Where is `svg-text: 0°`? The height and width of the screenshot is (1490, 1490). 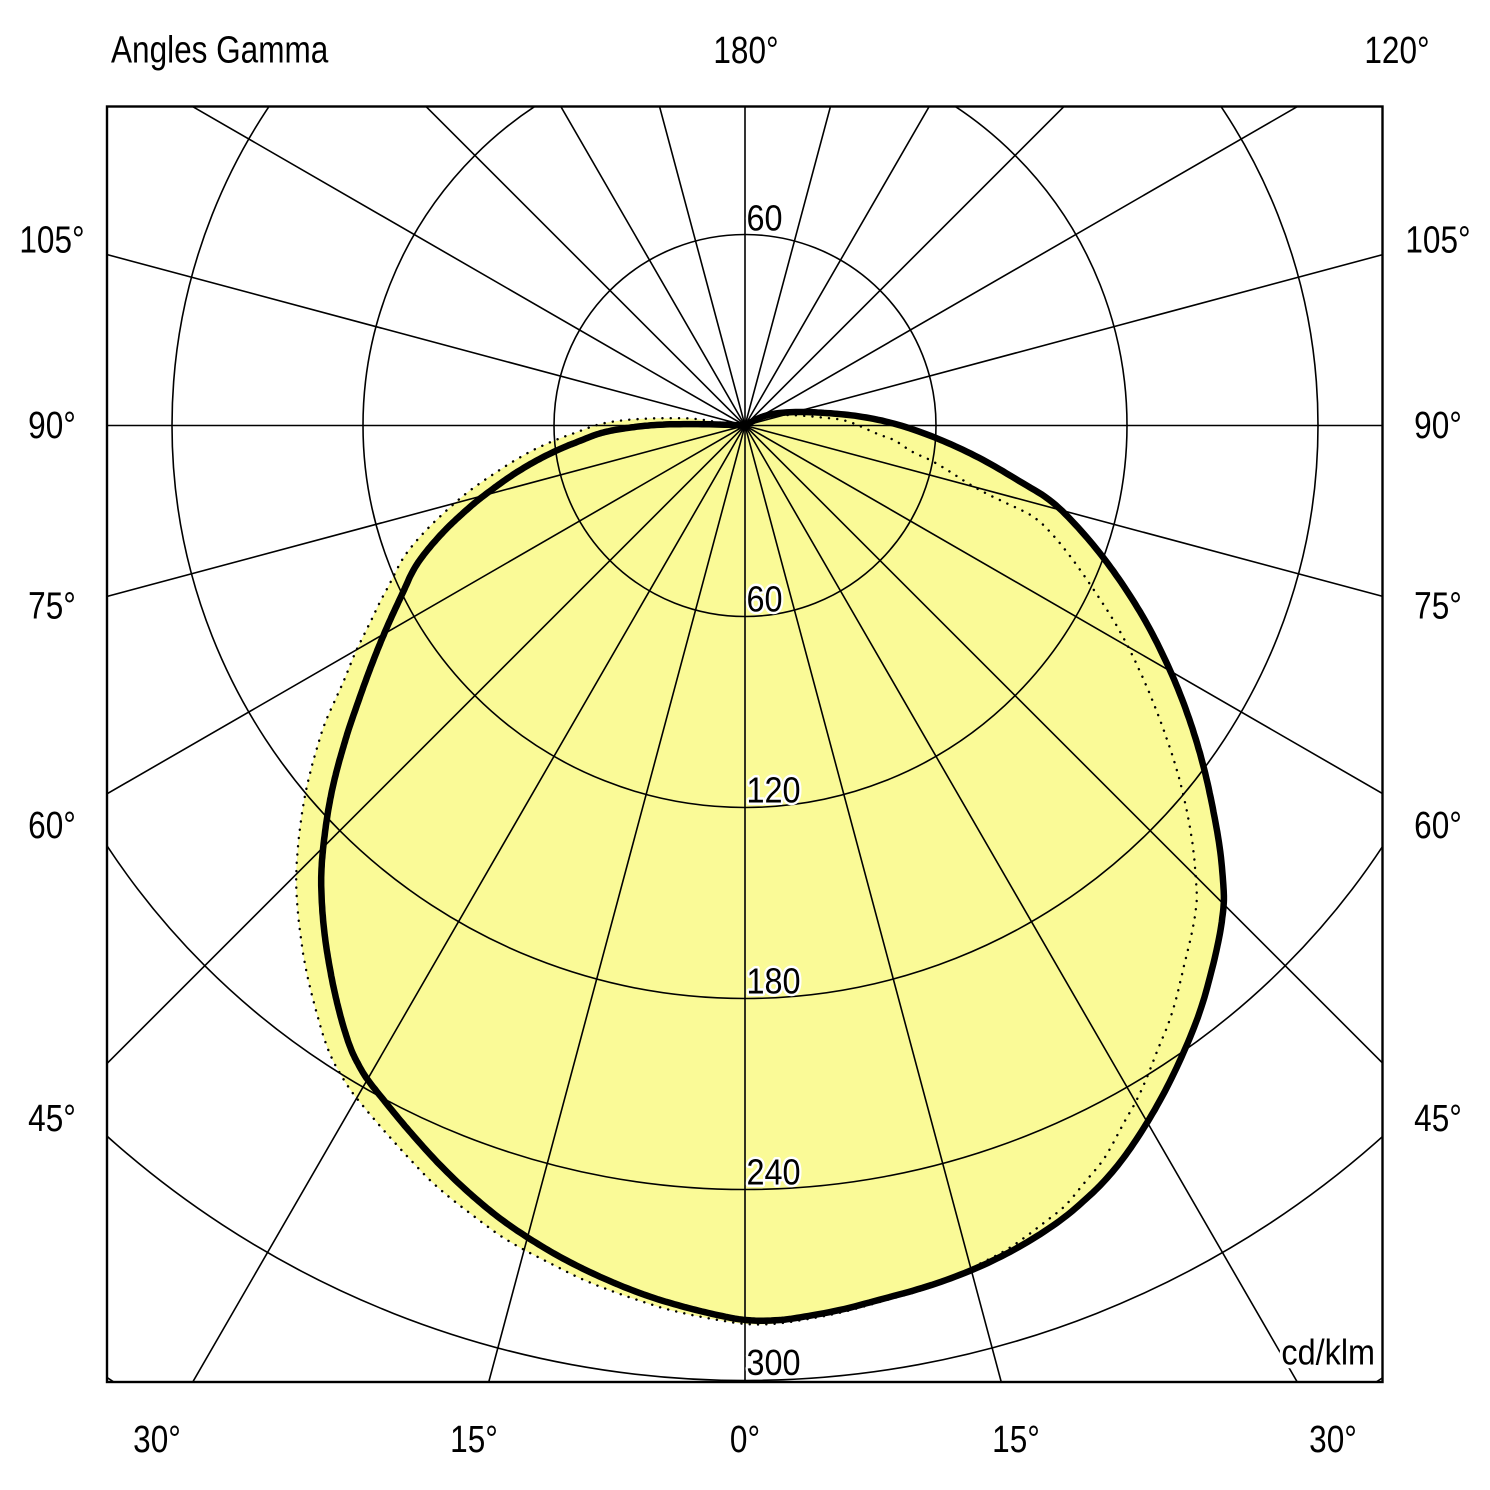 svg-text: 0° is located at coordinates (745, 1439).